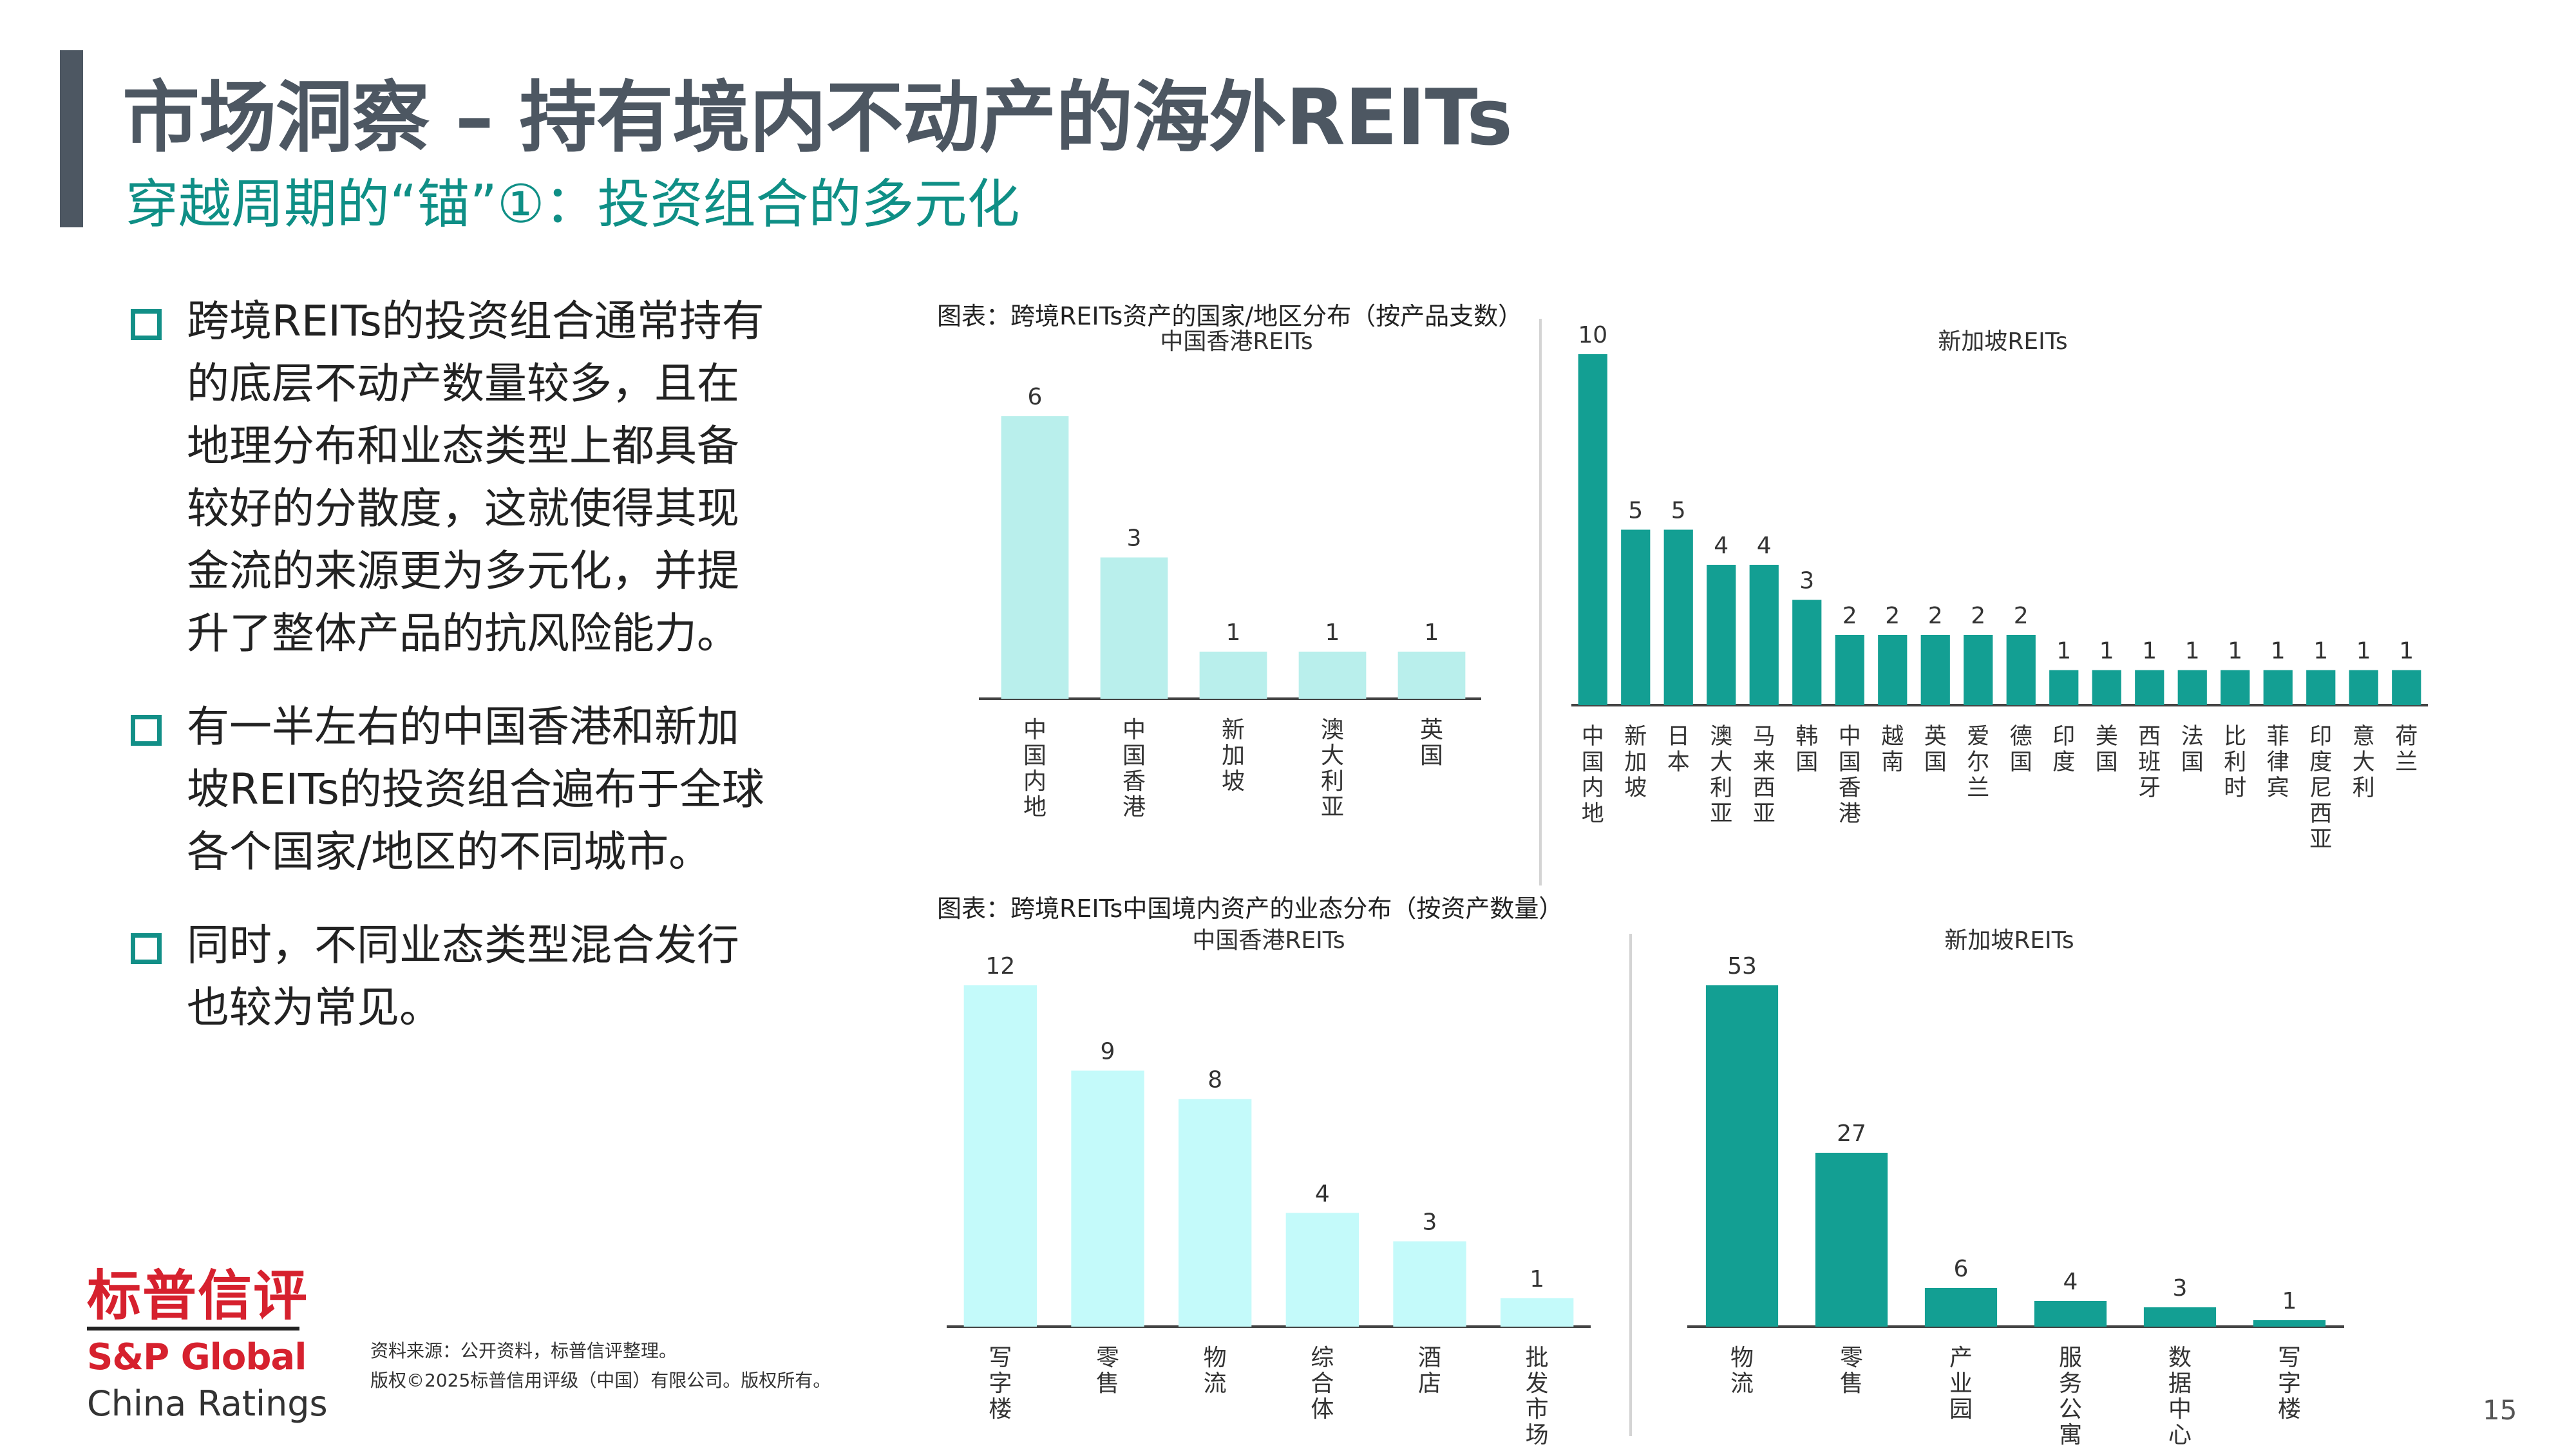 This screenshot has height=1449, width=2576. What do you see at coordinates (1962, 1269) in the screenshot?
I see `value-label: 6` at bounding box center [1962, 1269].